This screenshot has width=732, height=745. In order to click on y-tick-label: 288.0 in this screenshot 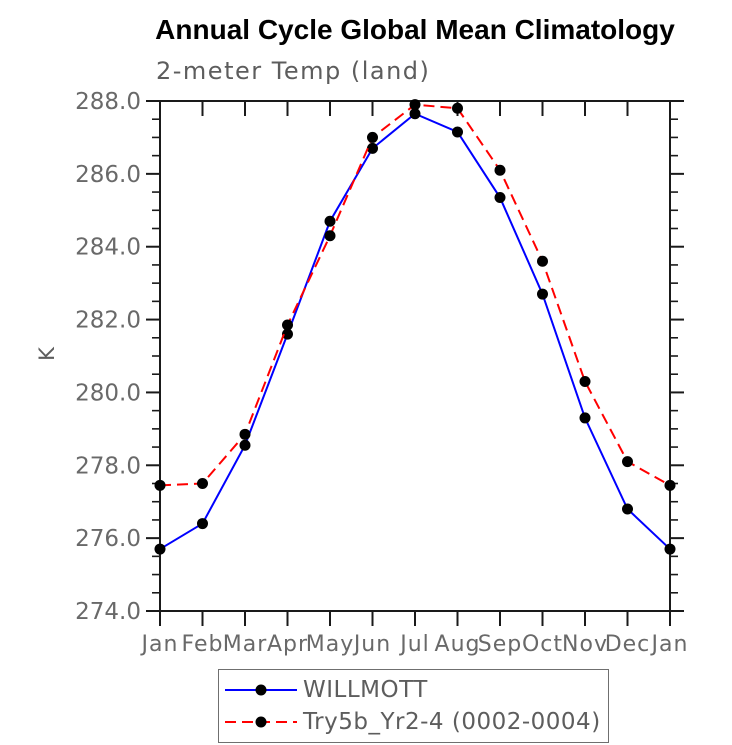, I will do `click(108, 102)`.